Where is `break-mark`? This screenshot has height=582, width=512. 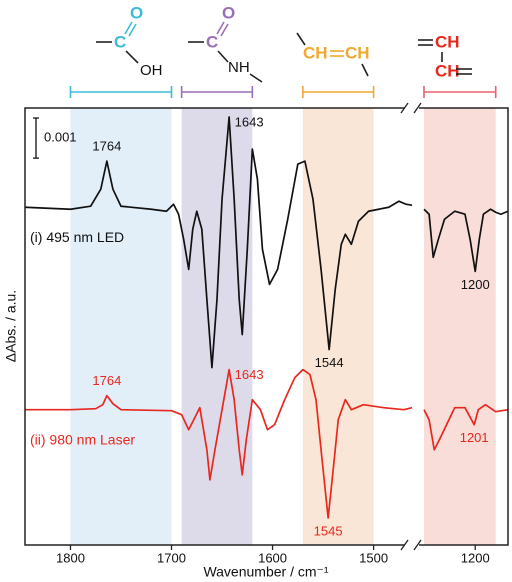 break-mark is located at coordinates (411, 326).